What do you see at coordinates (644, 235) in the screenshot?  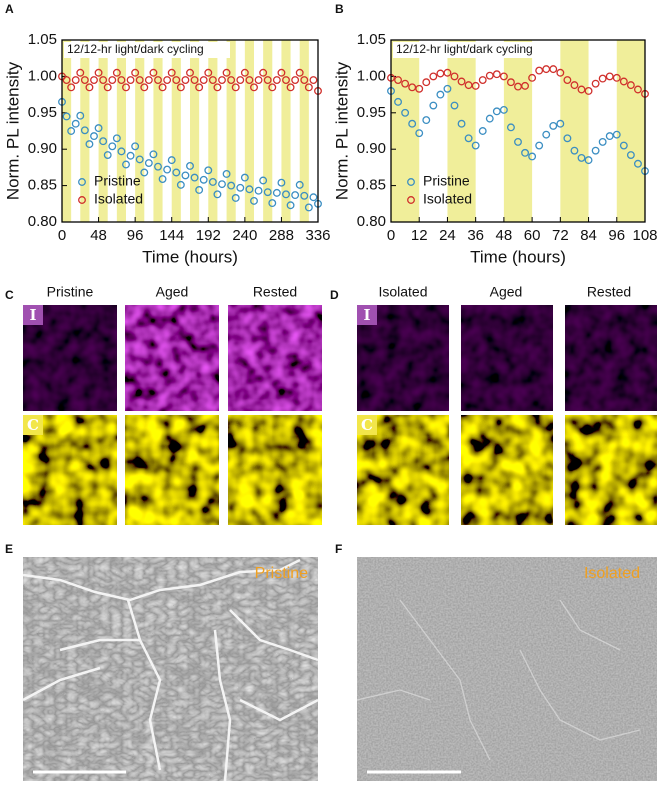 I see `x-tick-label: 108` at bounding box center [644, 235].